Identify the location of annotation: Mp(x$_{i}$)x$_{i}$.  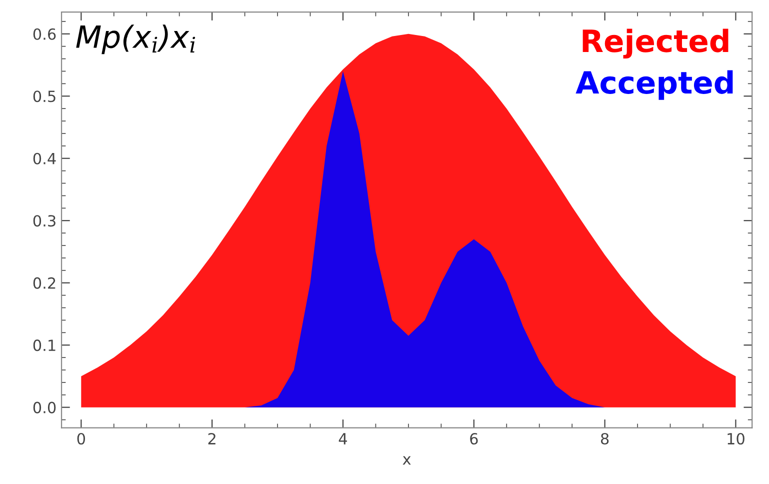
(136, 39).